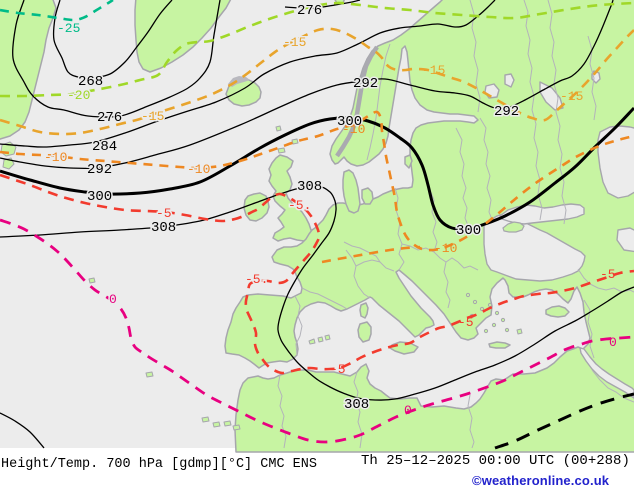  What do you see at coordinates (541, 480) in the screenshot?
I see `svg-text: ©weatheronline.co.uk` at bounding box center [541, 480].